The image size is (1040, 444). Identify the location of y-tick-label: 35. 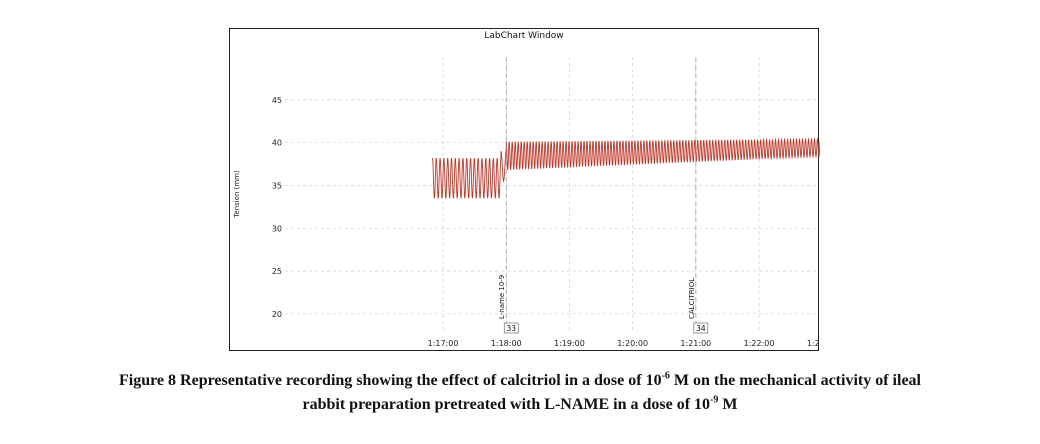
(277, 185).